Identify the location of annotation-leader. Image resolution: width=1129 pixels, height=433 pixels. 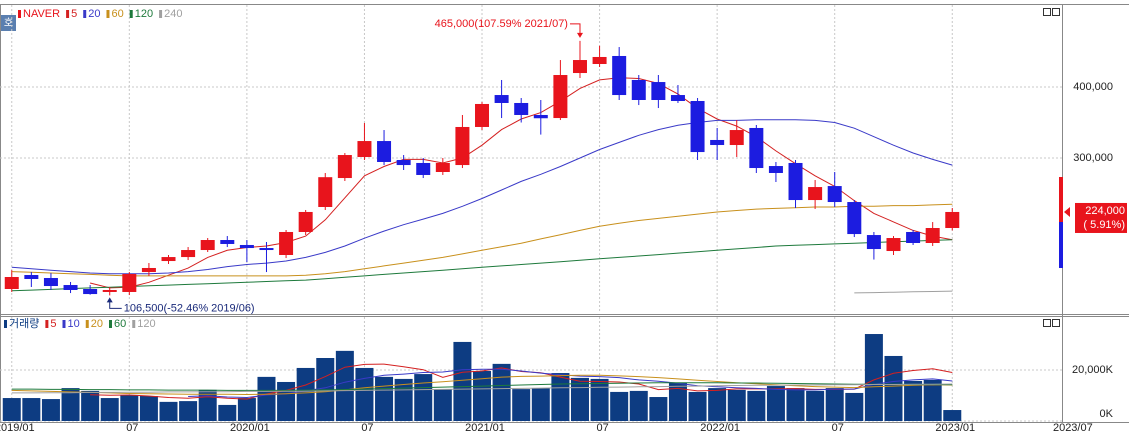
(575, 29).